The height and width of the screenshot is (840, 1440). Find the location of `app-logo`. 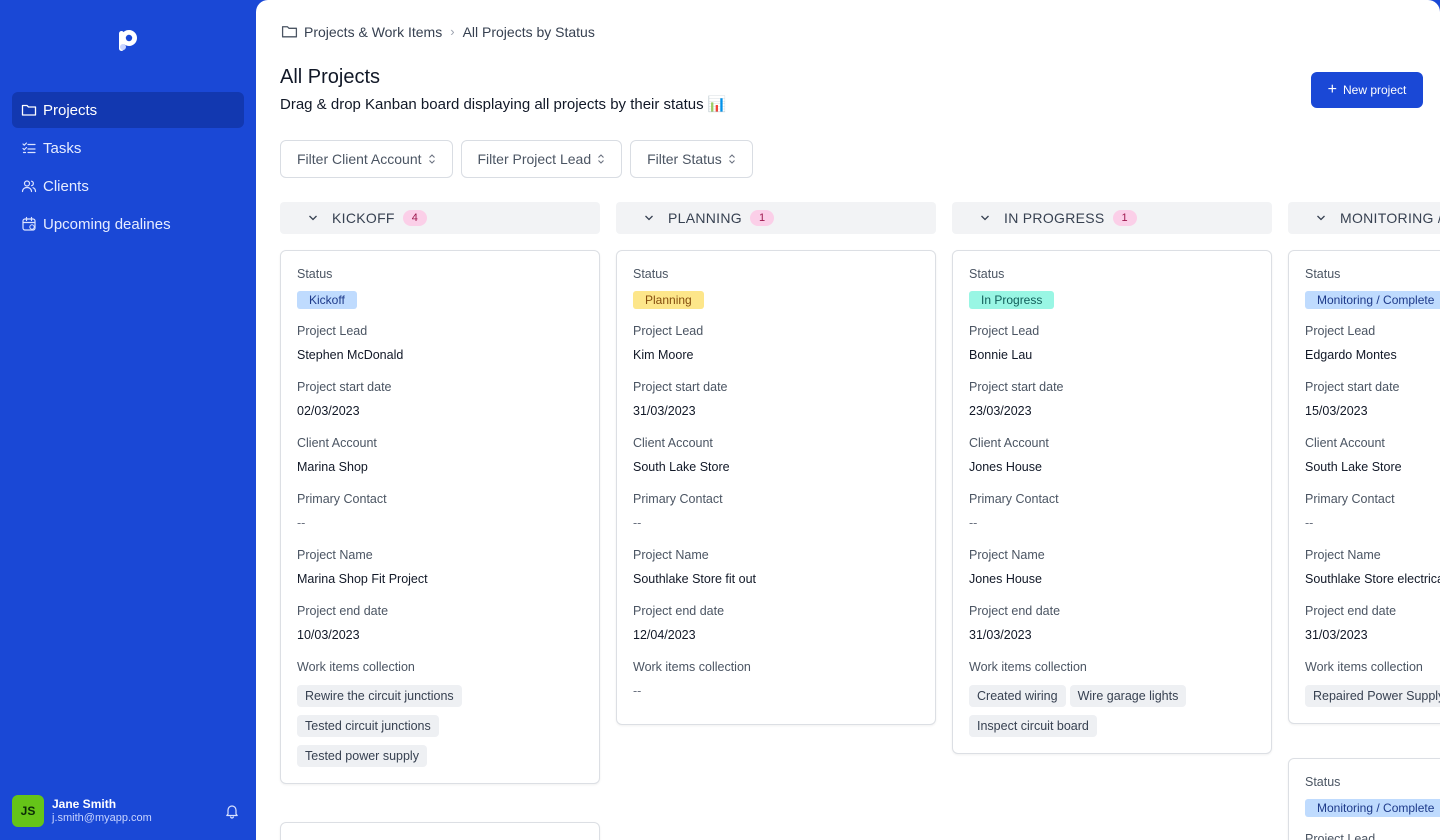

app-logo is located at coordinates (128, 40).